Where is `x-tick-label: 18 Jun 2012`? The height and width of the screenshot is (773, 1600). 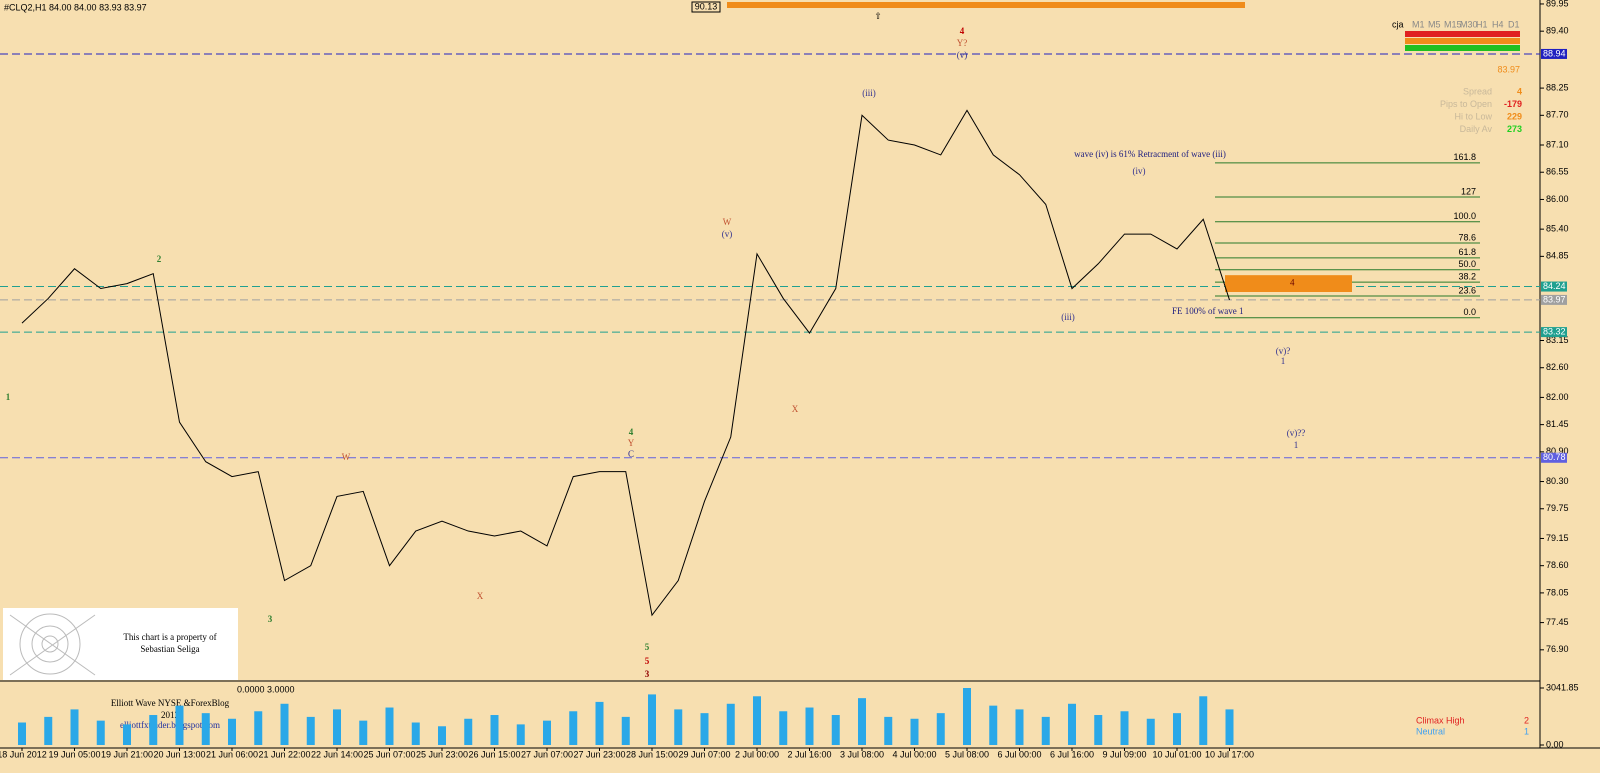 x-tick-label: 18 Jun 2012 is located at coordinates (23, 754).